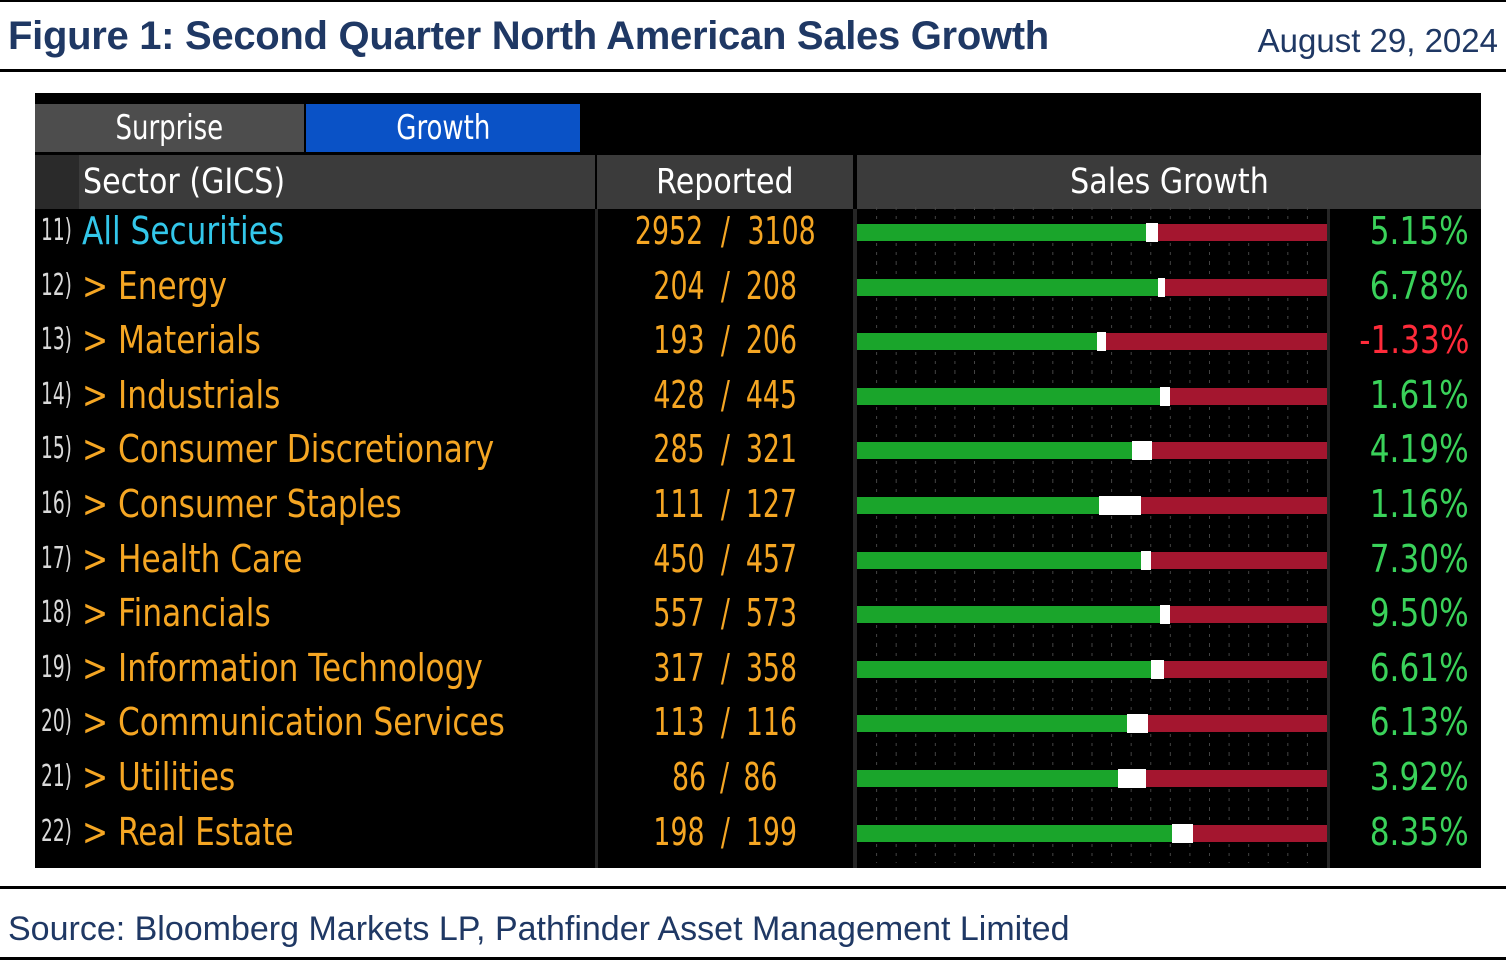 The image size is (1506, 961). I want to click on sector-name: > Utilities, so click(158, 777).